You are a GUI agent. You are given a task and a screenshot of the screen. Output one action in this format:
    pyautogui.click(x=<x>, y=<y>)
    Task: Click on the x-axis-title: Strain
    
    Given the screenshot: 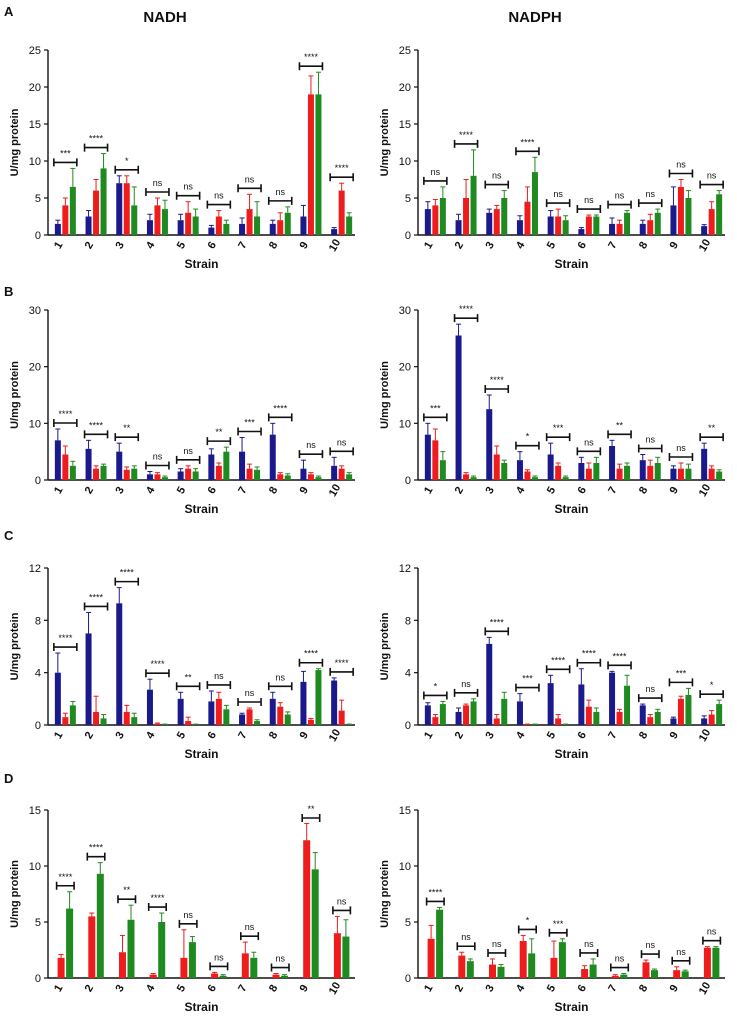 What is the action you would take?
    pyautogui.click(x=571, y=754)
    